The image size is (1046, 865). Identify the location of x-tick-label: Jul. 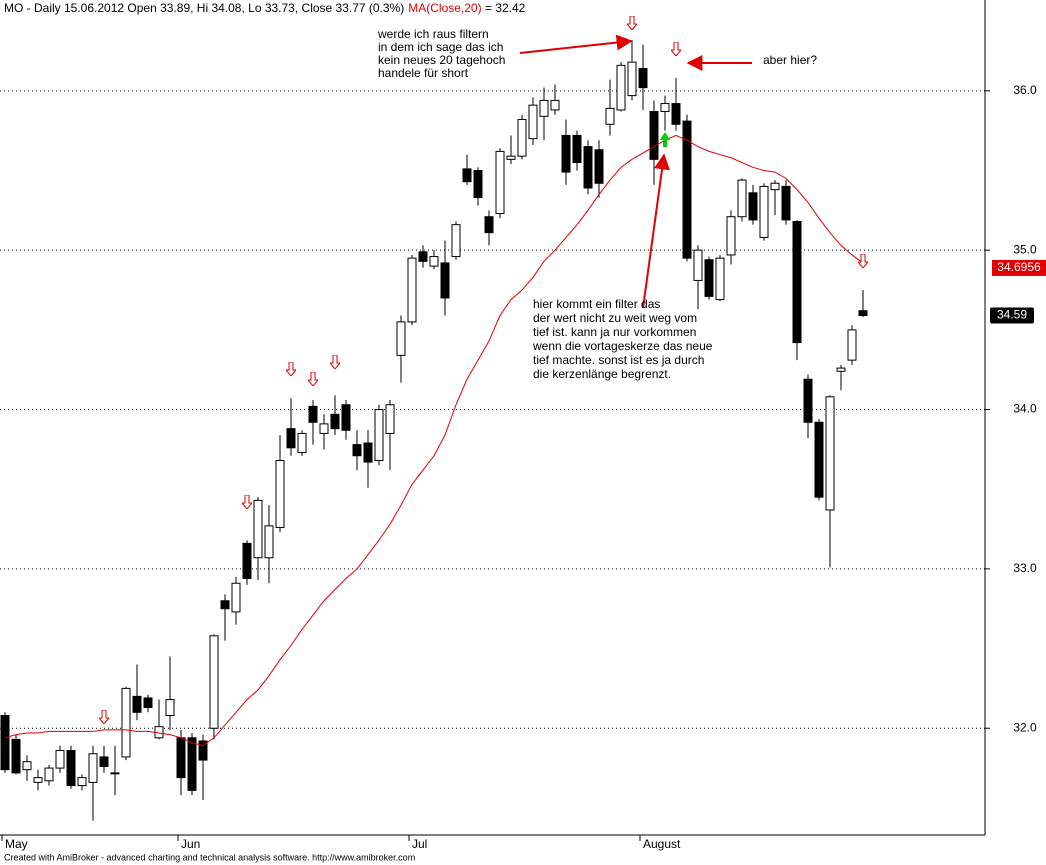
(419, 844).